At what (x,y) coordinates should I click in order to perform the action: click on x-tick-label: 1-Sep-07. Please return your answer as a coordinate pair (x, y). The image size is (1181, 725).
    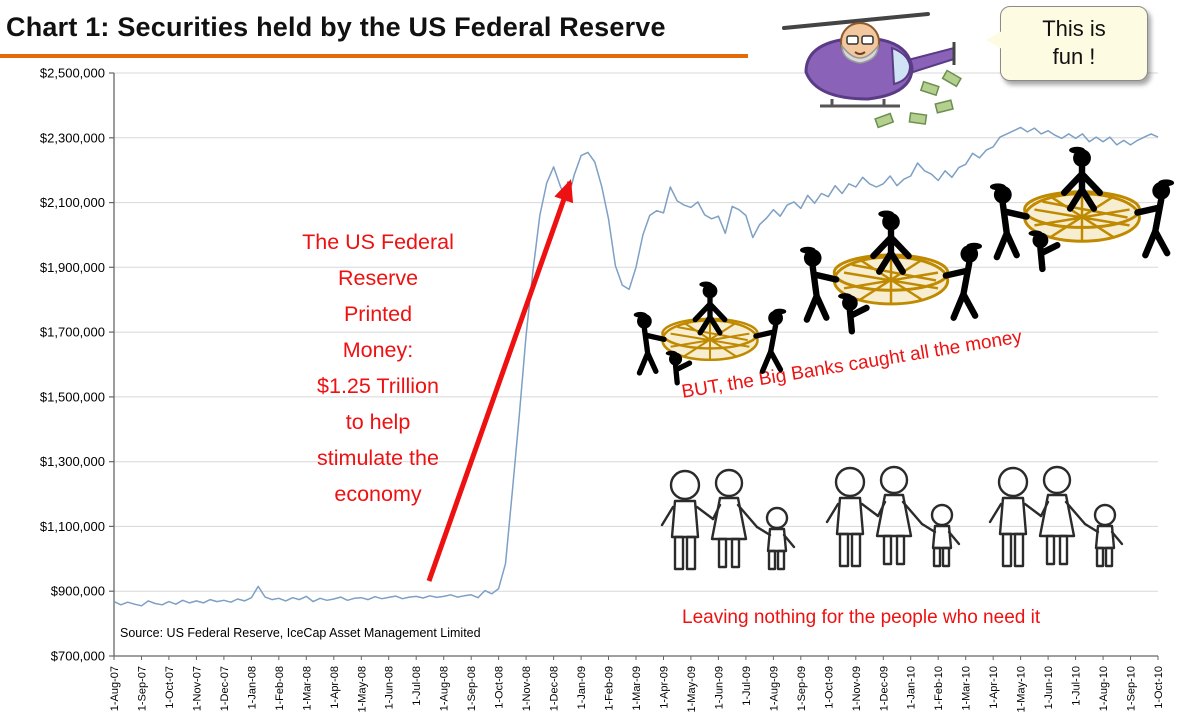
    Looking at the image, I should click on (143, 688).